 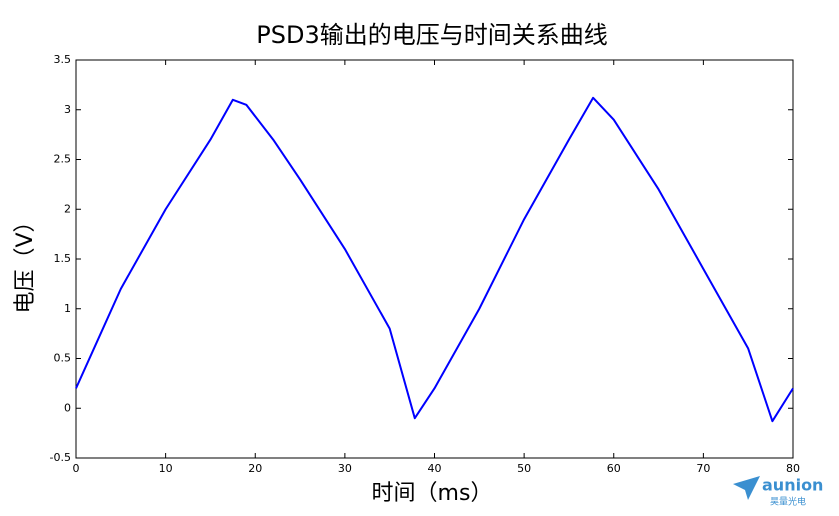 I want to click on x-axis-label: 时间（ms）, so click(x=432, y=493).